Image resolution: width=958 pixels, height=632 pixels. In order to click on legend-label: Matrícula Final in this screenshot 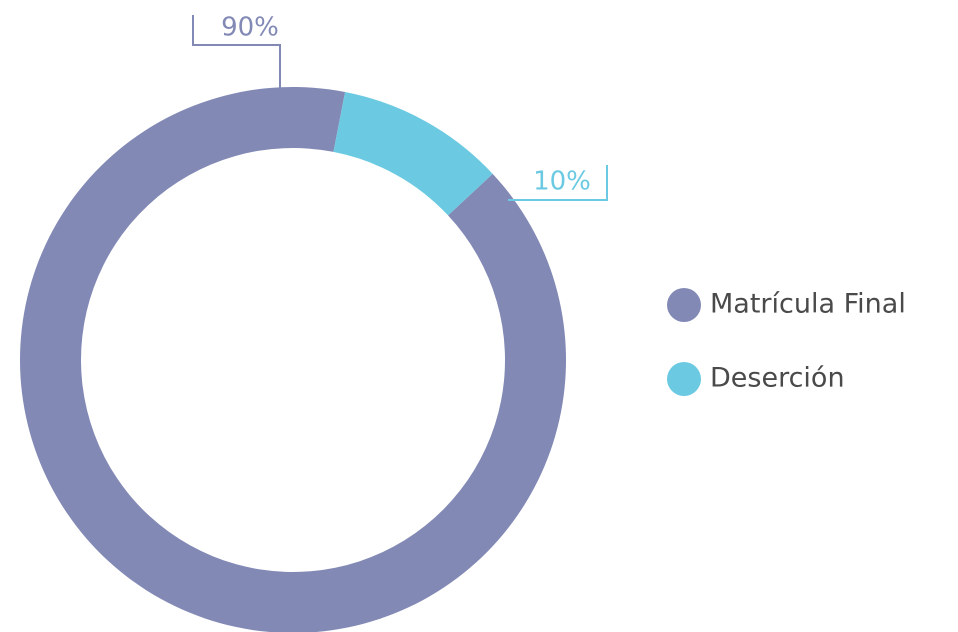, I will do `click(808, 304)`.